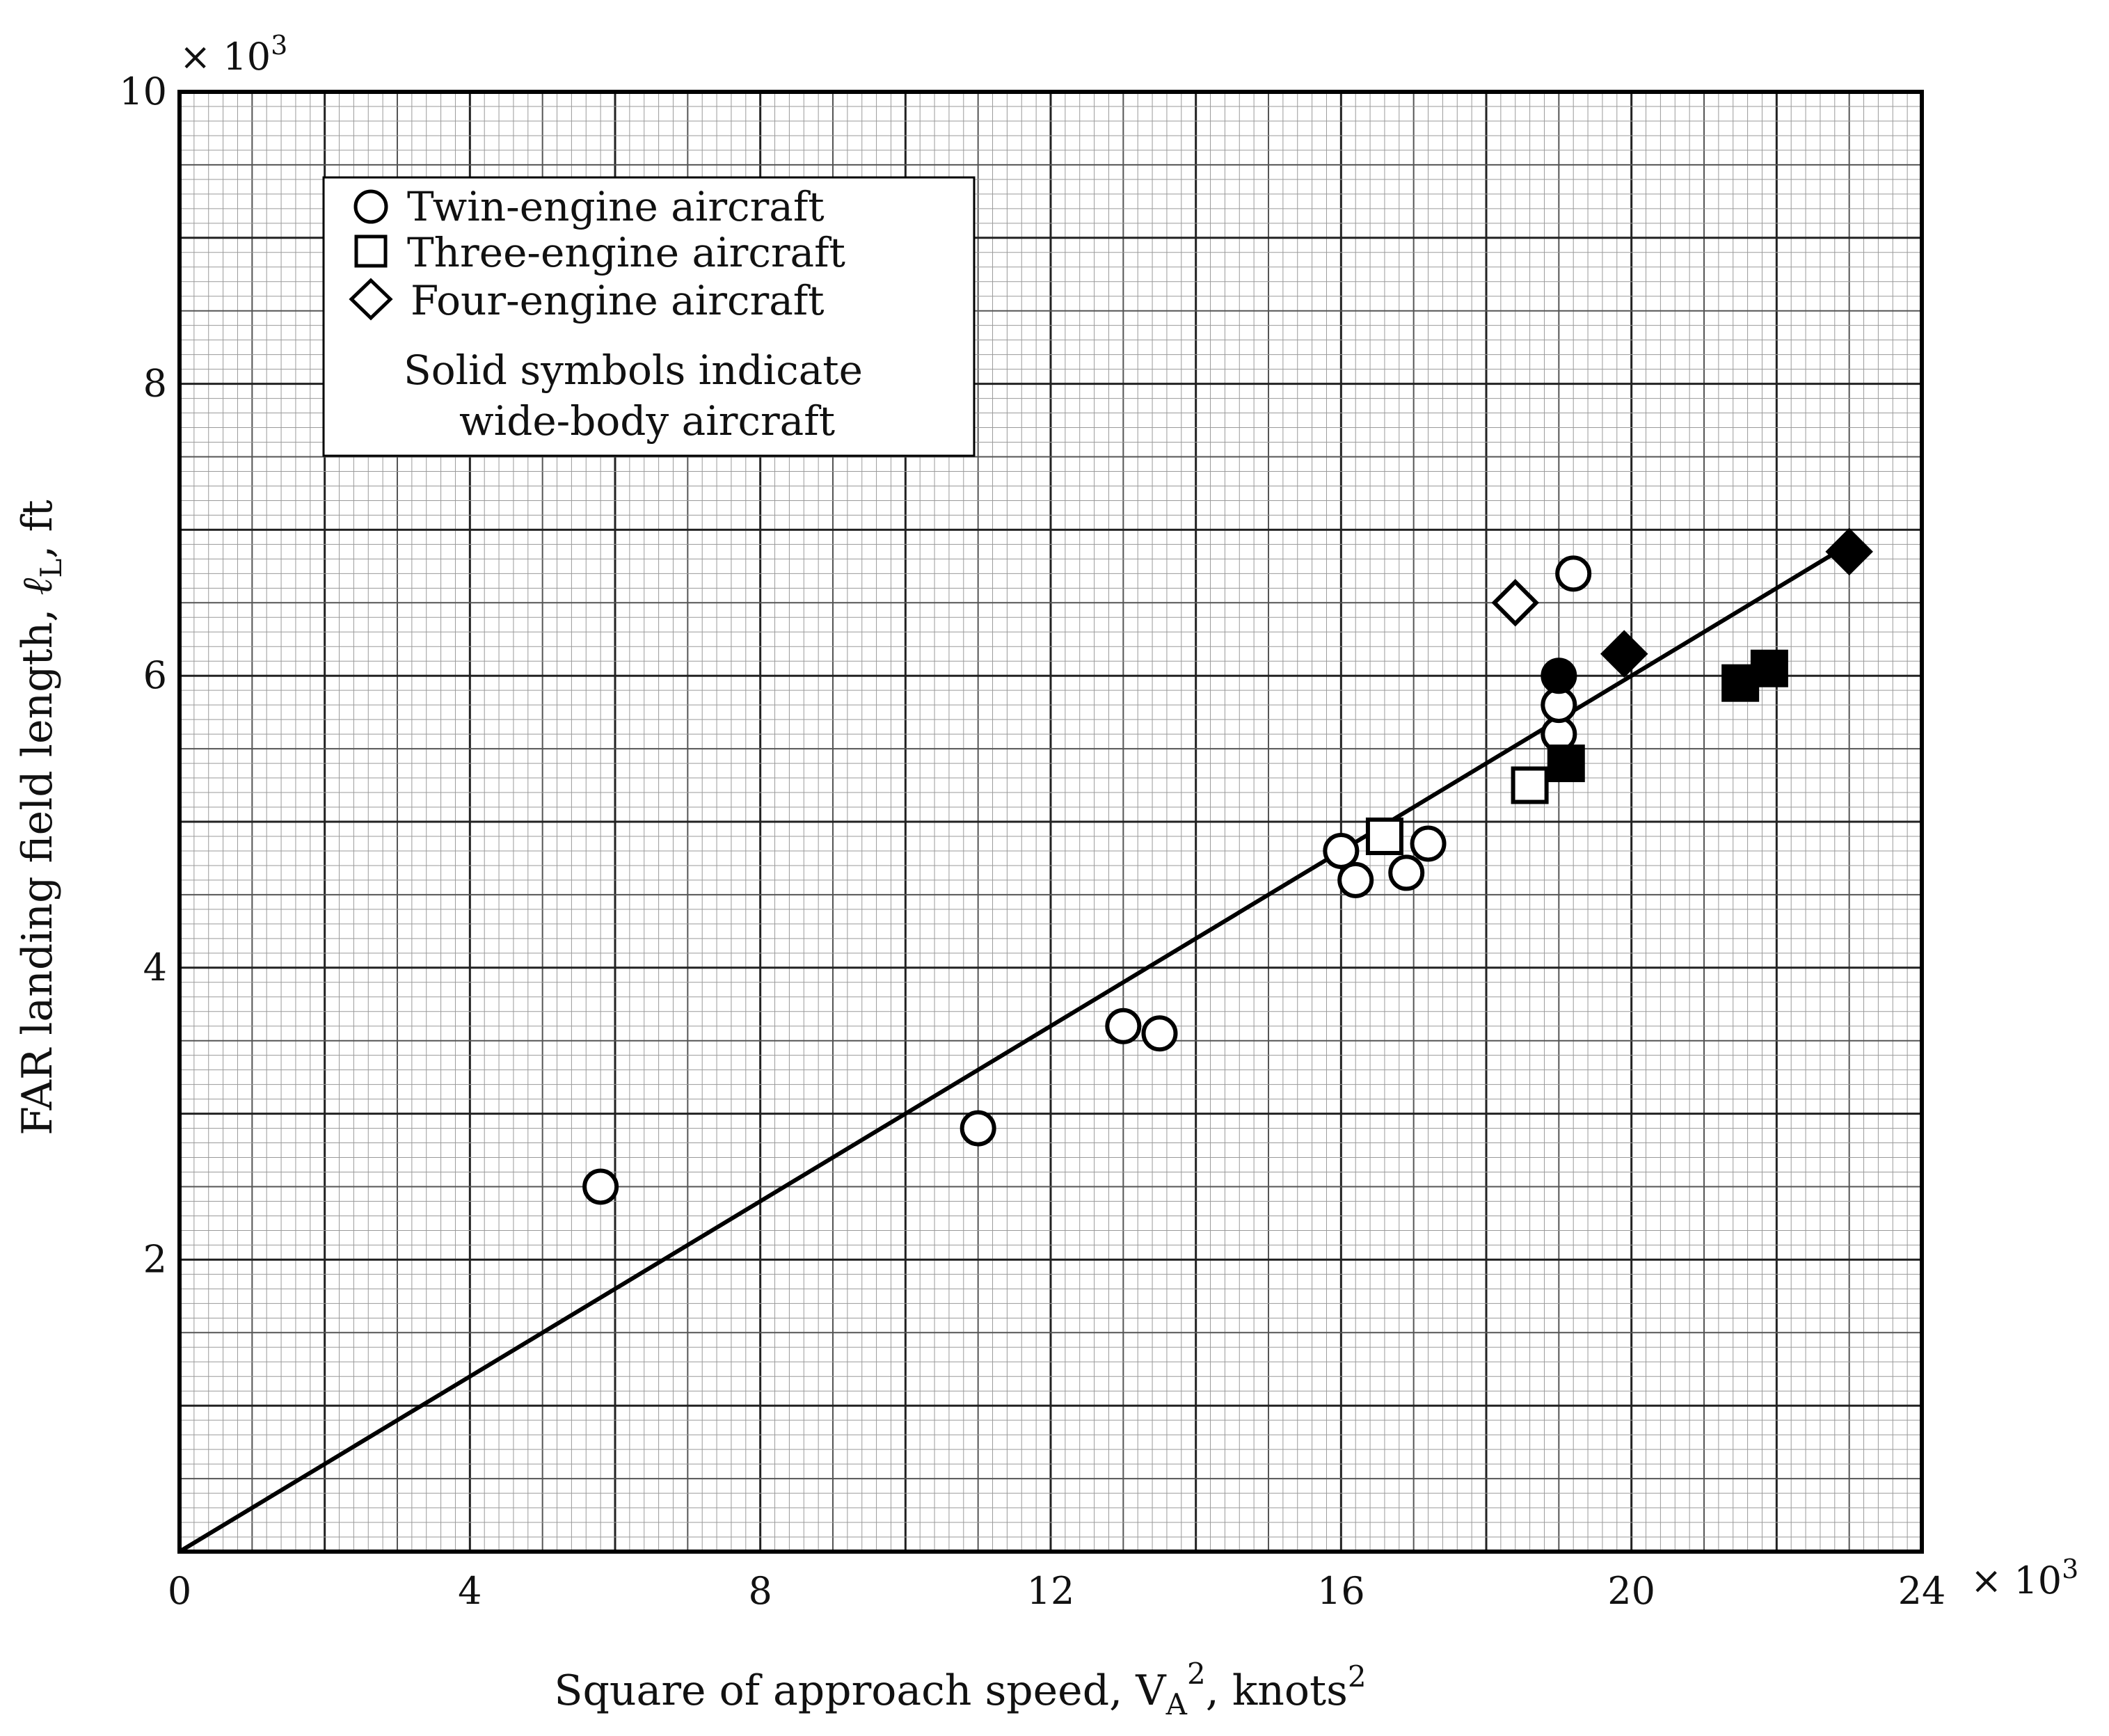 The image size is (2109, 1736). I want to click on x-axis-var-sup: 2, so click(1196, 1674).